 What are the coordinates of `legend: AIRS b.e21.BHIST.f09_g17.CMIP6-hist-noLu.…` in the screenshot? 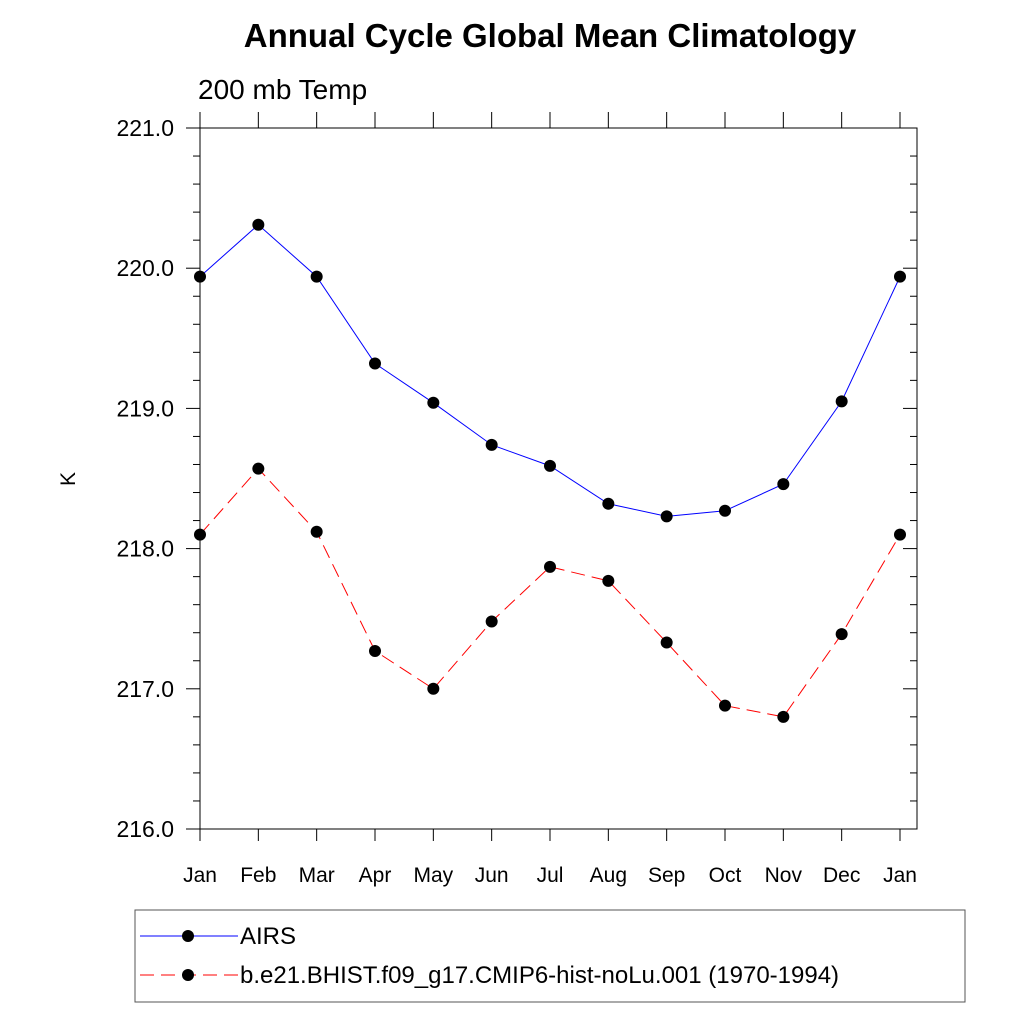 It's located at (489, 956).